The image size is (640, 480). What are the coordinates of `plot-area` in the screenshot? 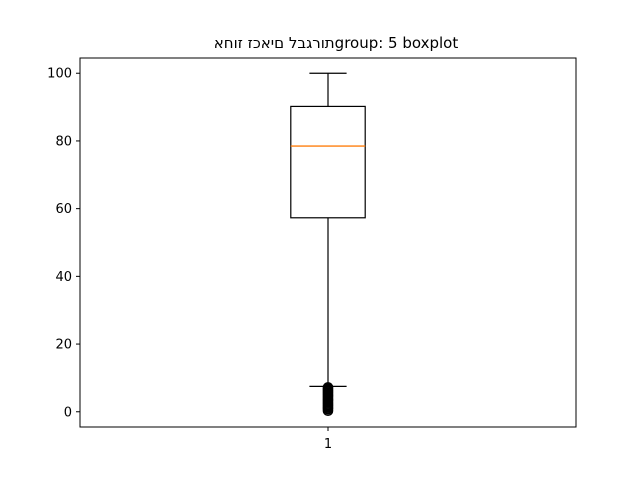 It's located at (328, 244).